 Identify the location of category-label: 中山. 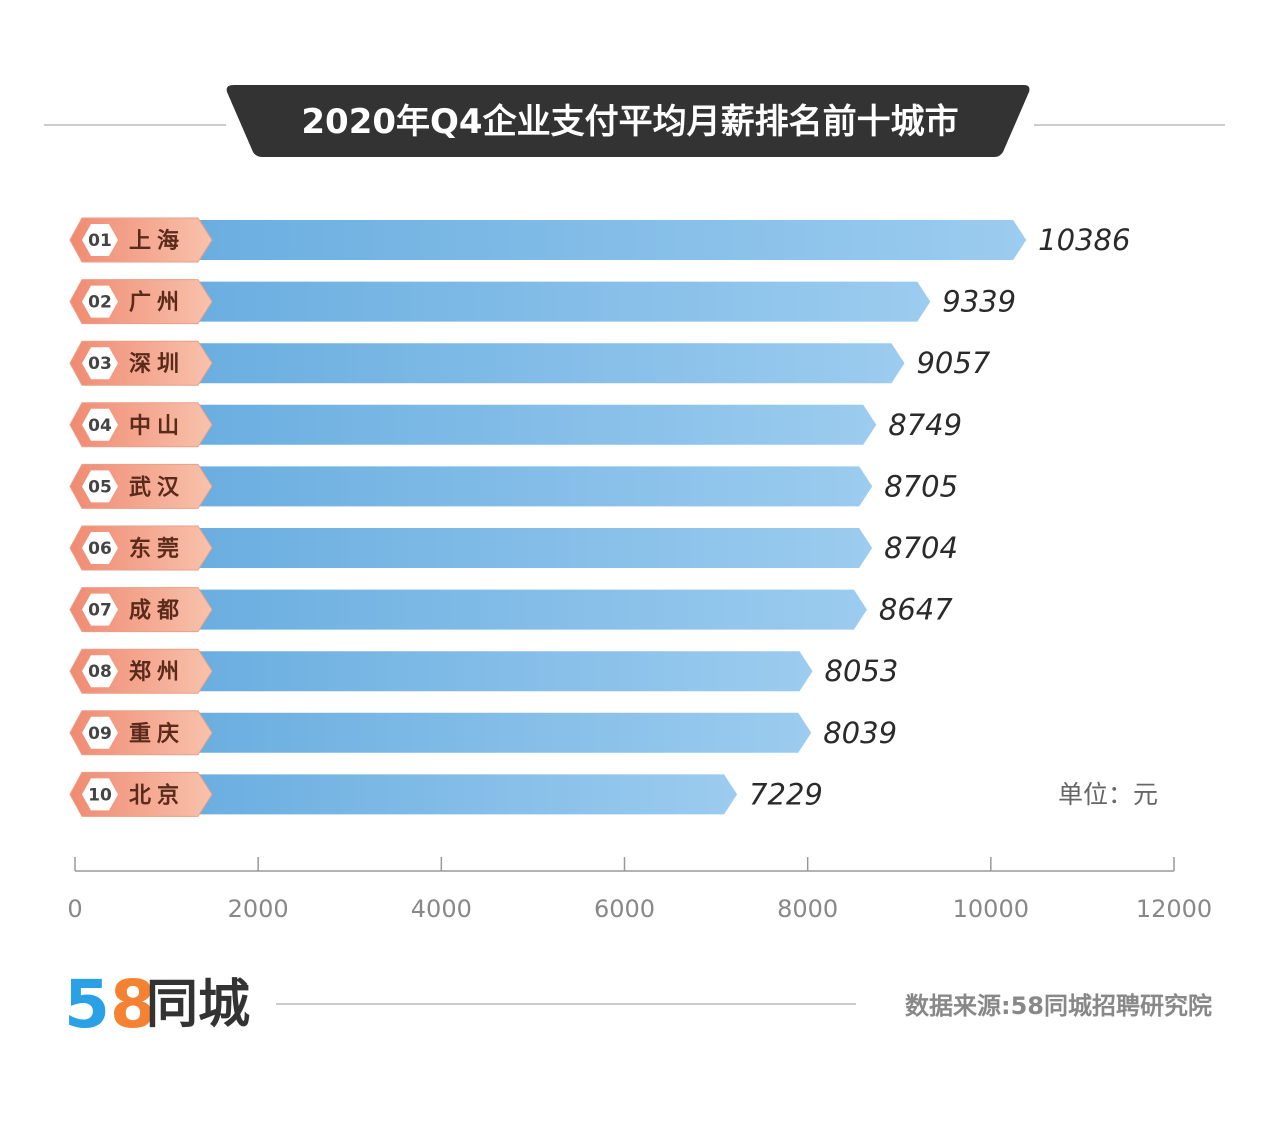
(157, 426).